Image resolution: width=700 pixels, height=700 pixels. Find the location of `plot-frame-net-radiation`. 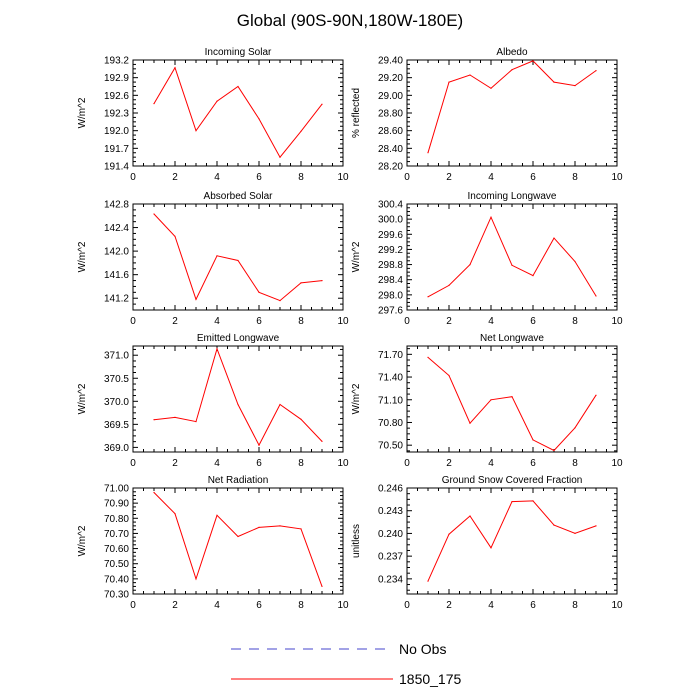

plot-frame-net-radiation is located at coordinates (238, 541).